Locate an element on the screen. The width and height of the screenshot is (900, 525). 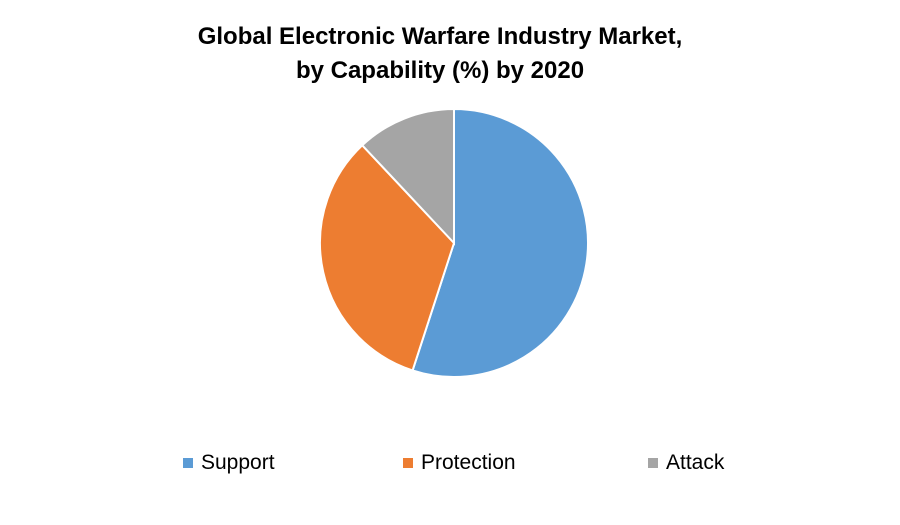
chart-title-line-2: by Capability (%) by 2020 is located at coordinates (440, 70).